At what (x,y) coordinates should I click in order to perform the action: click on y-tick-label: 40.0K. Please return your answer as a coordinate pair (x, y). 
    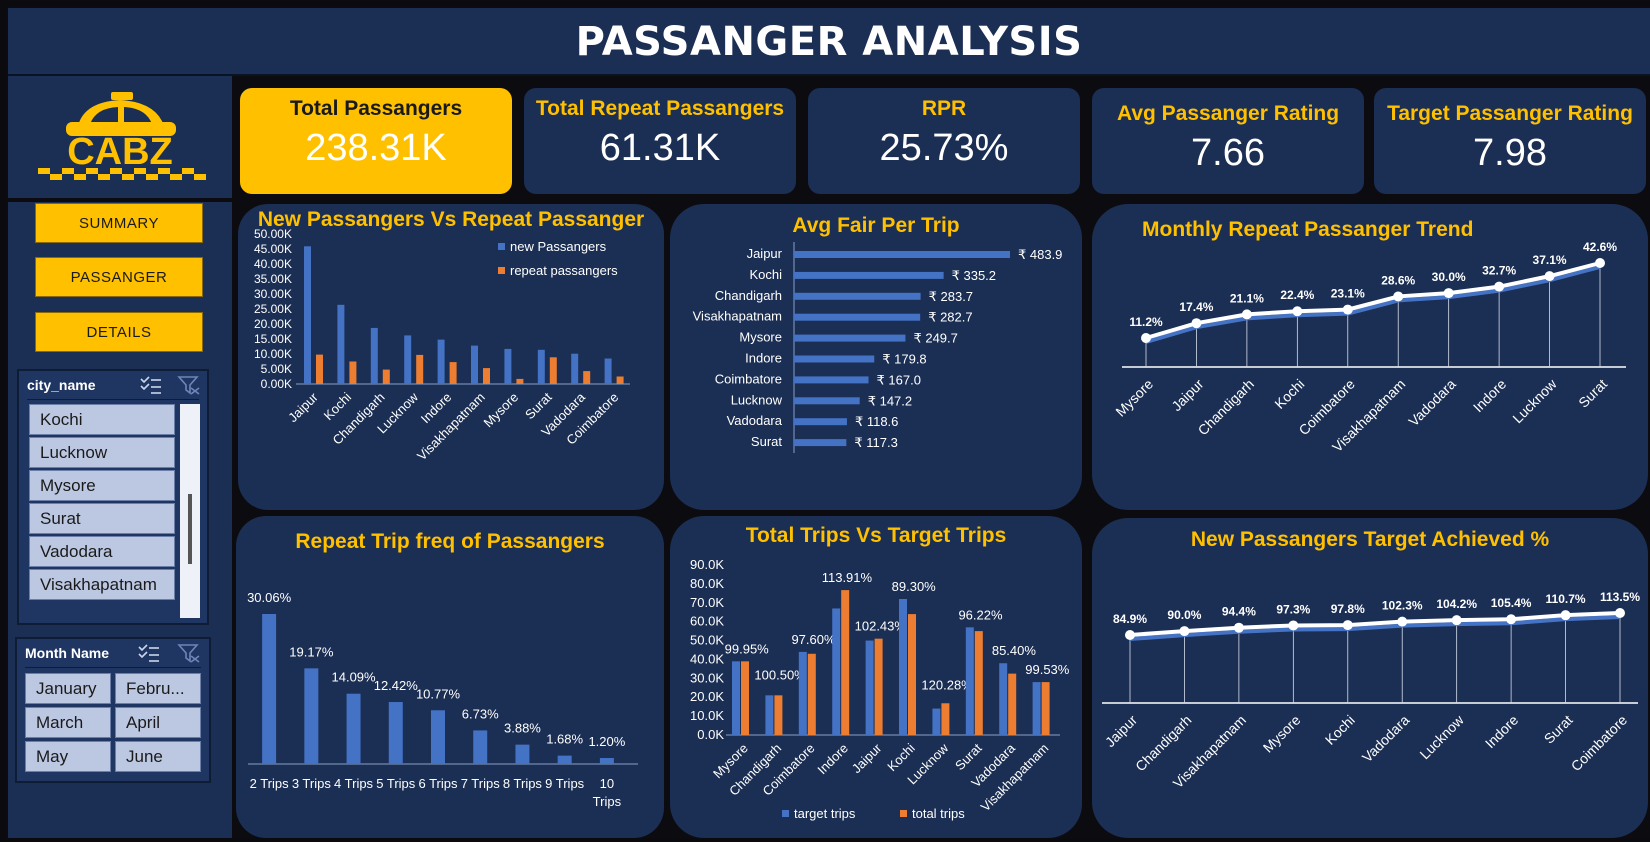
    Looking at the image, I should click on (707, 658).